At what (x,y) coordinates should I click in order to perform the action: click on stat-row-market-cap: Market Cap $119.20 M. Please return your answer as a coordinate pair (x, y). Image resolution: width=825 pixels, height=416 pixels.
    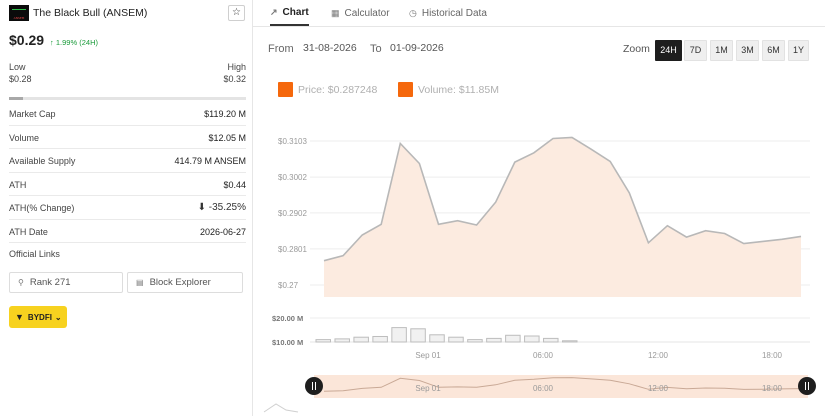
    Looking at the image, I should click on (127, 114).